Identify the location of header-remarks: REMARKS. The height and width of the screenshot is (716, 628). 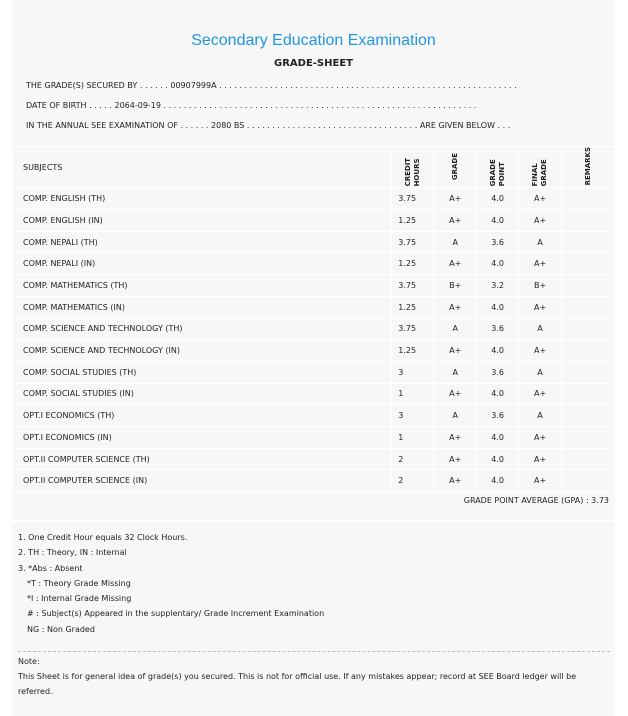
(587, 166).